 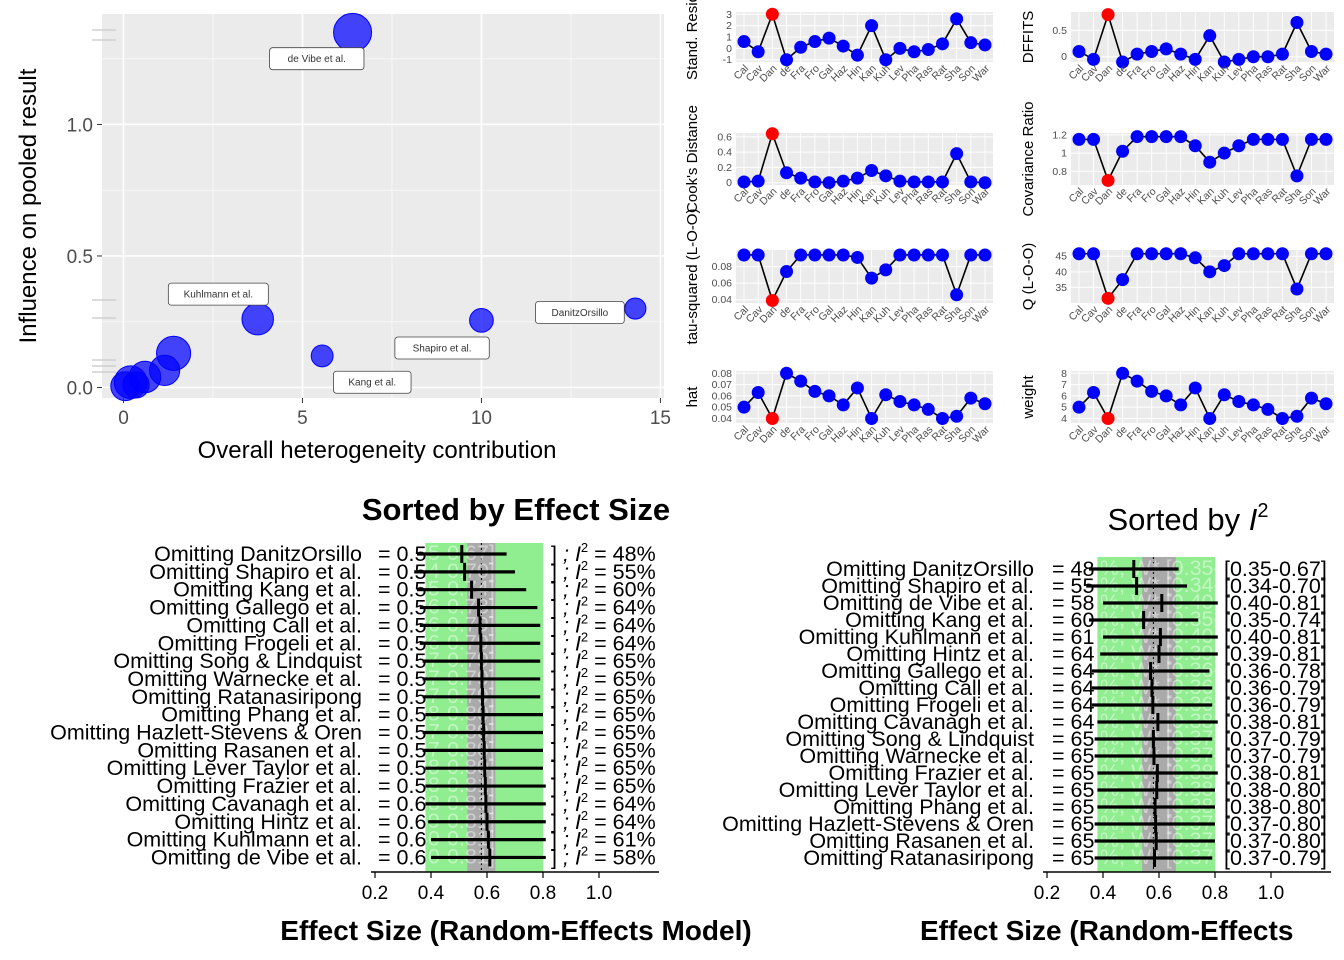 What do you see at coordinates (1028, 158) in the screenshot?
I see `influence-ylabel: Covariance Ratio` at bounding box center [1028, 158].